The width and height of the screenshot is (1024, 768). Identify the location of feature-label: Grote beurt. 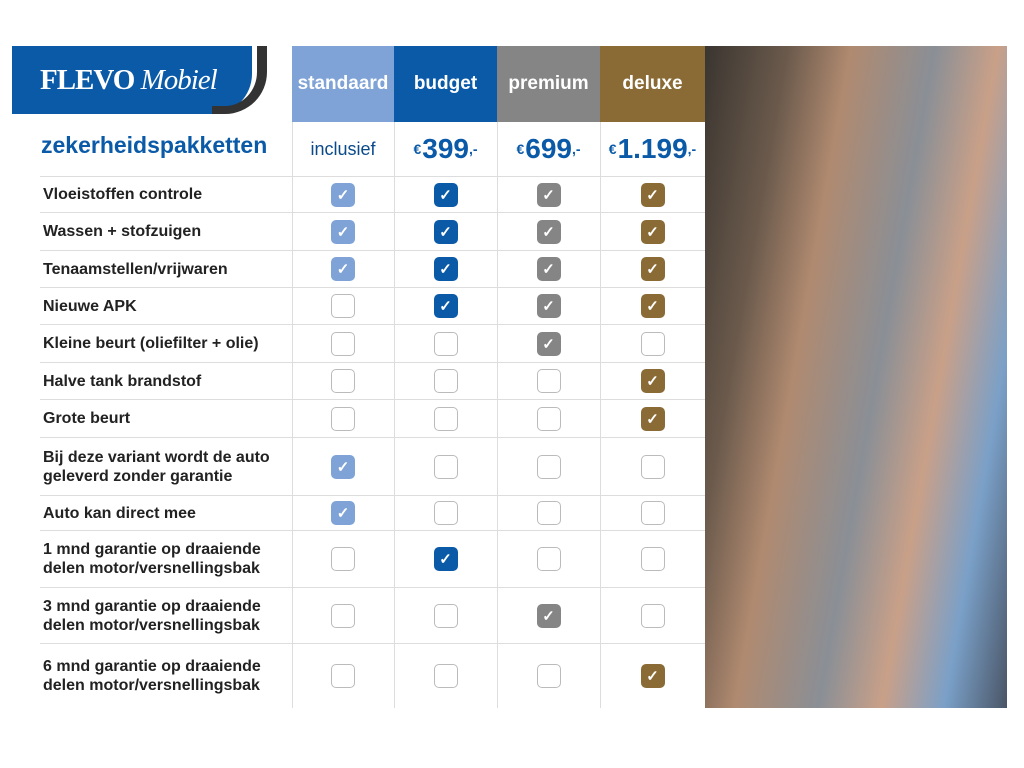
(87, 418).